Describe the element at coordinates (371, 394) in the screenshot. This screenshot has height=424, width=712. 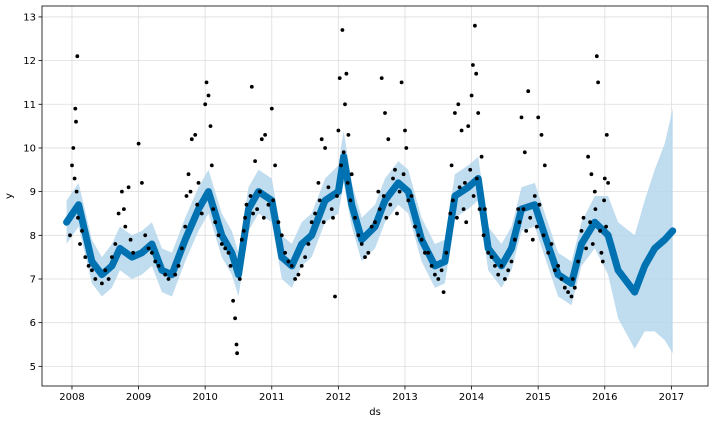
I see `x-axis-ticks: 2008 2009 2010 2011 2012 2013 2014 2015 2016 2017` at that location.